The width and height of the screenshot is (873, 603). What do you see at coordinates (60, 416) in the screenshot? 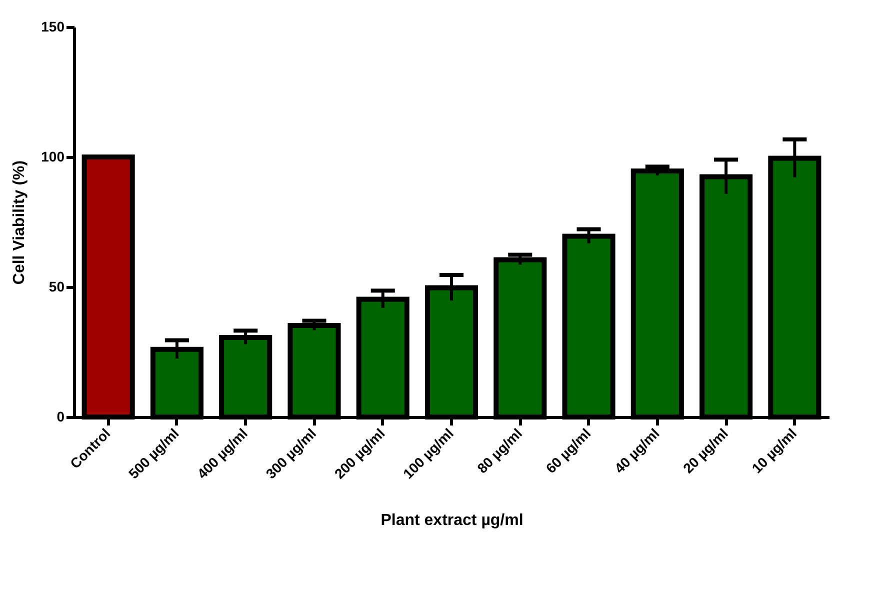
I see `y-tick-label: 0` at bounding box center [60, 416].